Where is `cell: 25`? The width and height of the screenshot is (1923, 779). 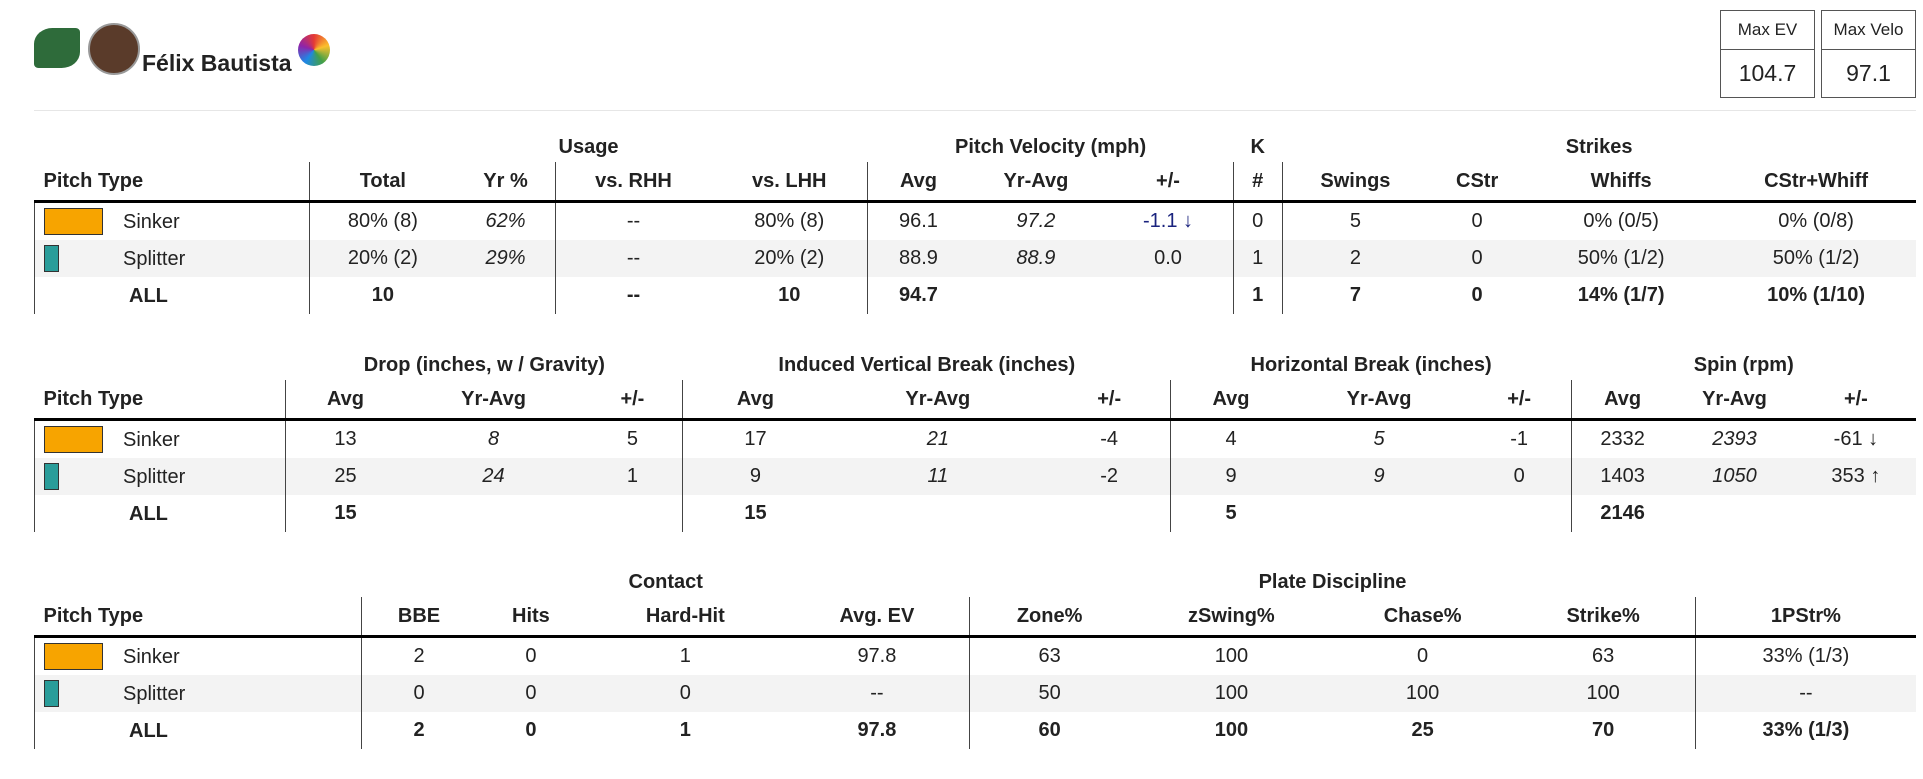
cell: 25 is located at coordinates (1422, 730).